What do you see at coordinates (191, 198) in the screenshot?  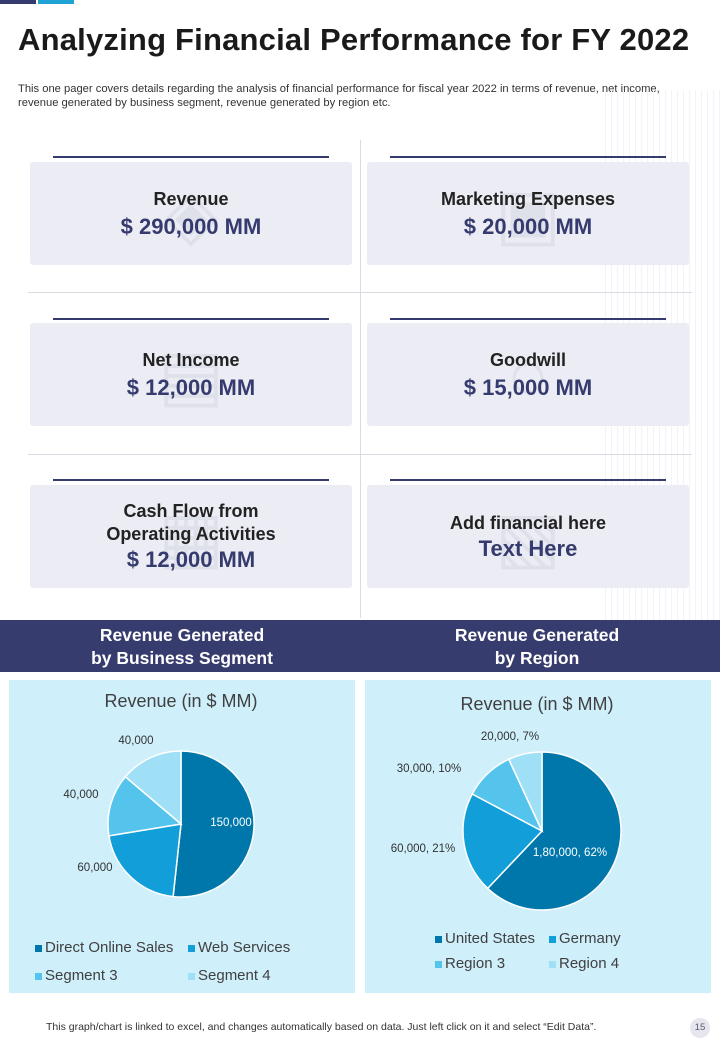 I see `metric-label: Revenue` at bounding box center [191, 198].